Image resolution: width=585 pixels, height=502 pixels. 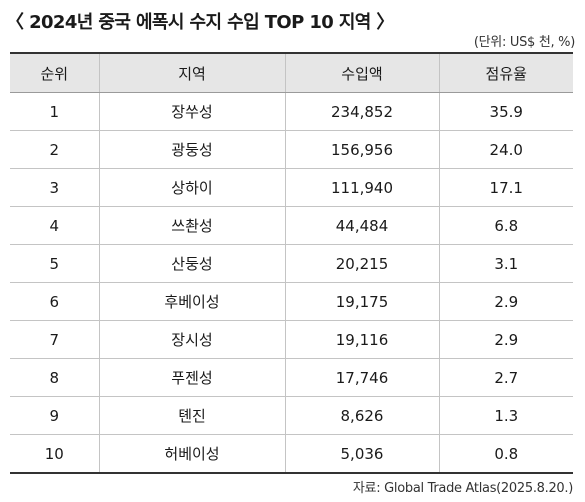 I want to click on cell-region: 푸젠성, so click(x=191, y=377).